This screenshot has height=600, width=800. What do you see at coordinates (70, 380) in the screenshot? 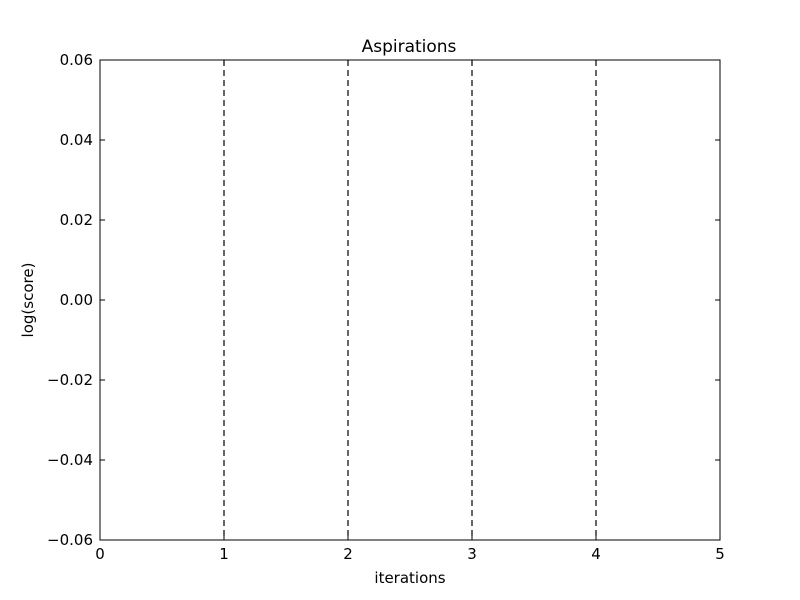
I see `y-tick-label: −0.02` at bounding box center [70, 380].